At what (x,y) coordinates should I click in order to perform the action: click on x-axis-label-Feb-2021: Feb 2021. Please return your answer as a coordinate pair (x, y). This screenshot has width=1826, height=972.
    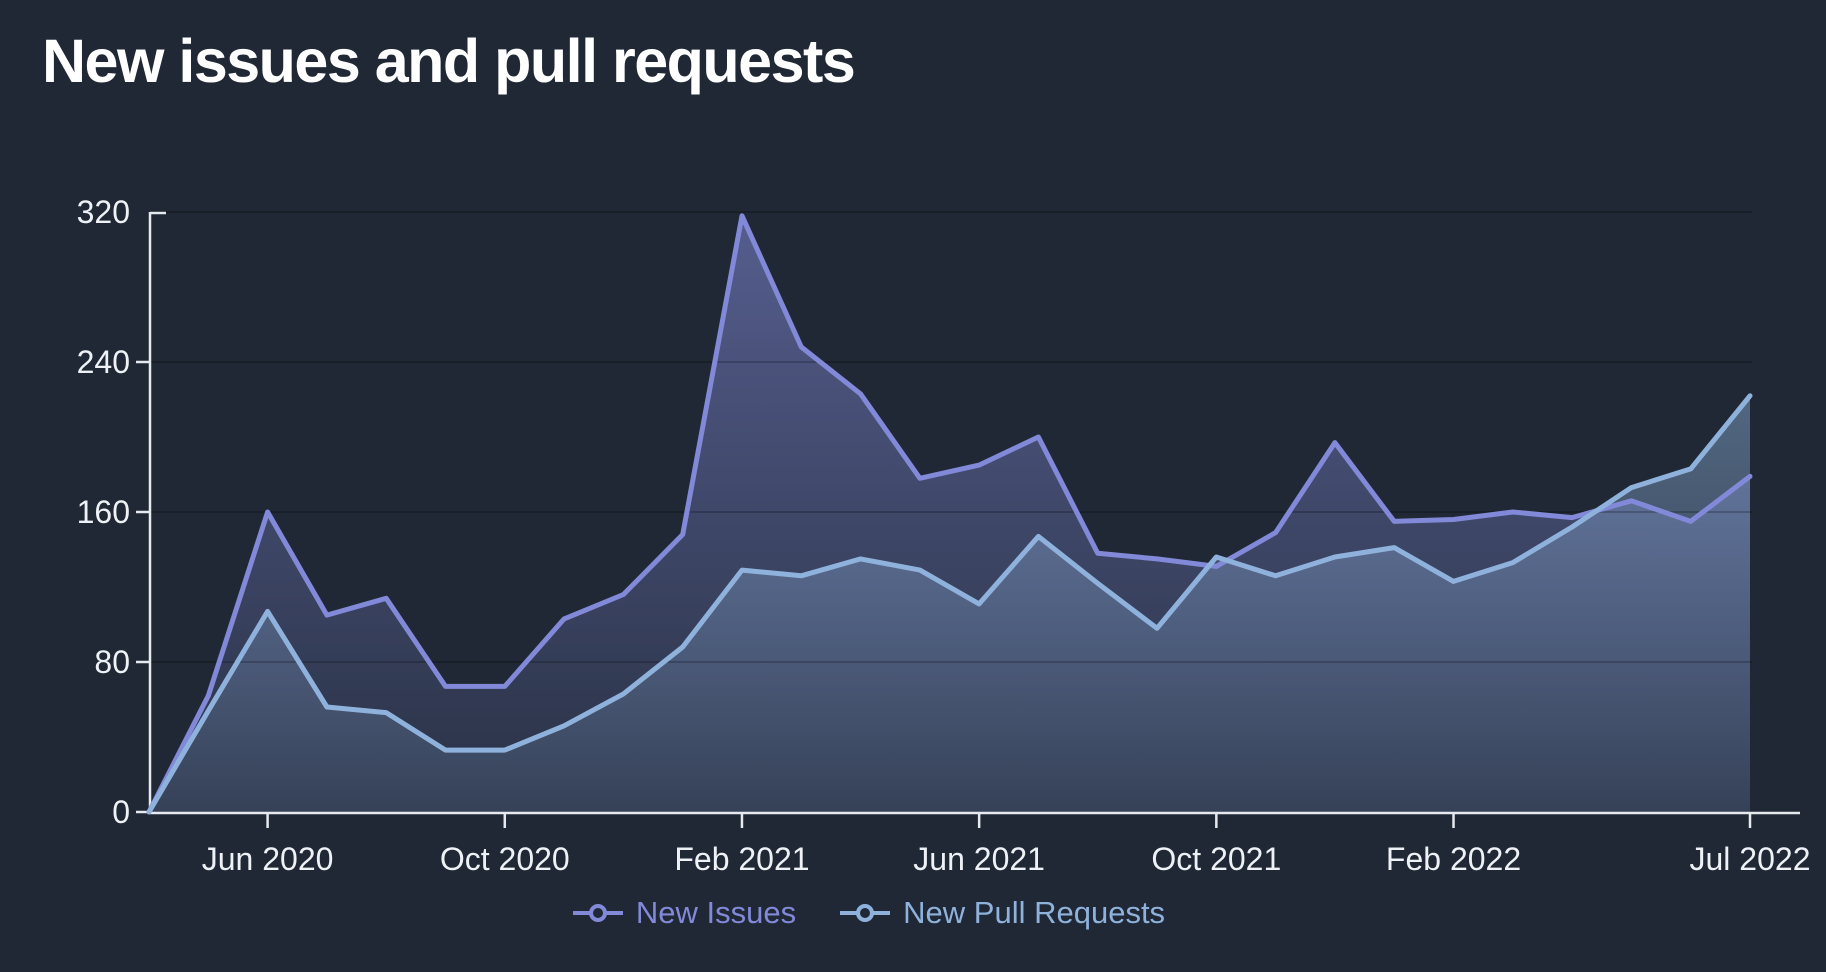
    Looking at the image, I should click on (741, 859).